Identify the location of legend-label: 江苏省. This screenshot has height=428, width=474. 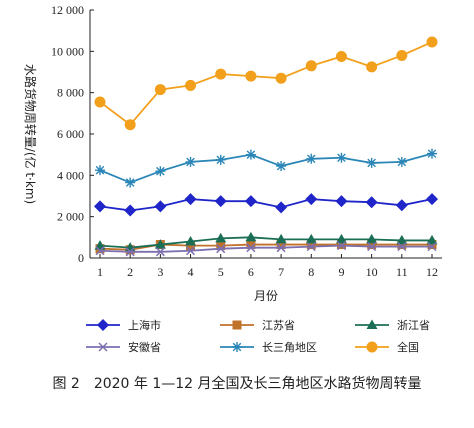
(278, 325).